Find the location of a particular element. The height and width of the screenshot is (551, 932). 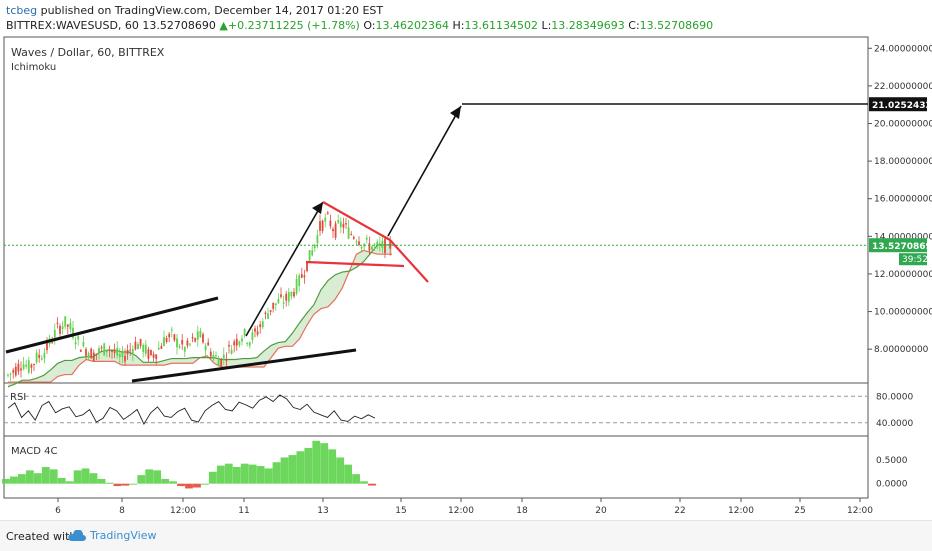

rsi-line is located at coordinates (191, 410).